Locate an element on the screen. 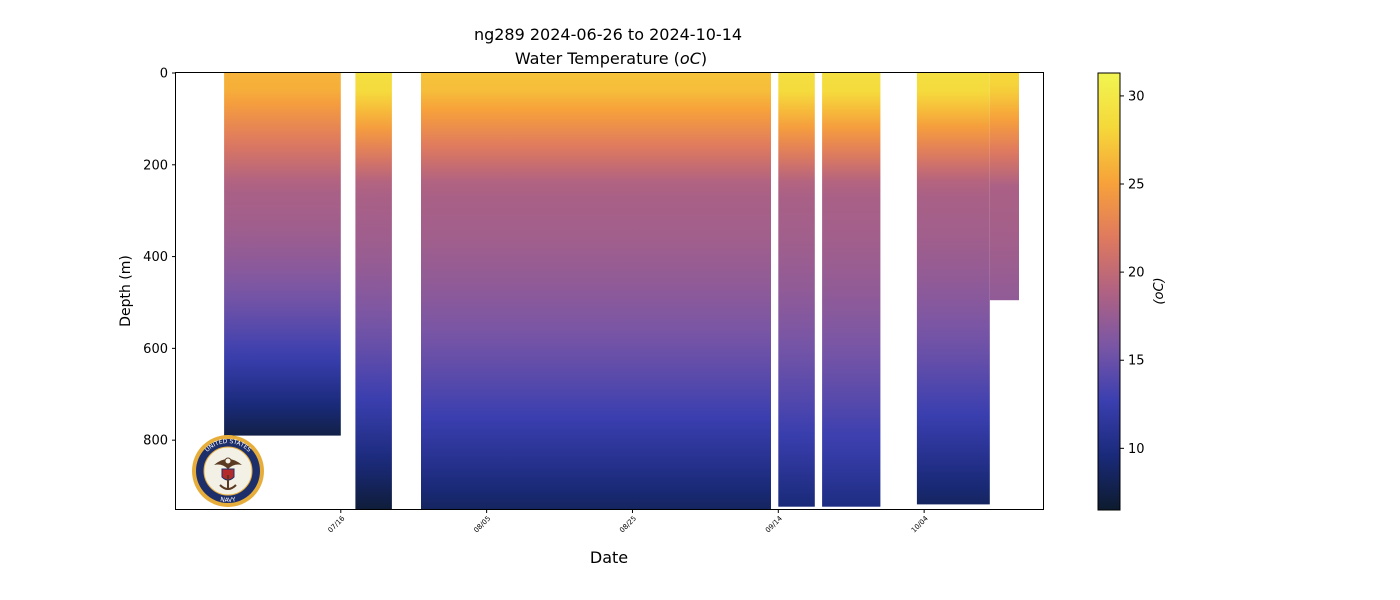  x-tick-label: 10/04 is located at coordinates (920, 524).